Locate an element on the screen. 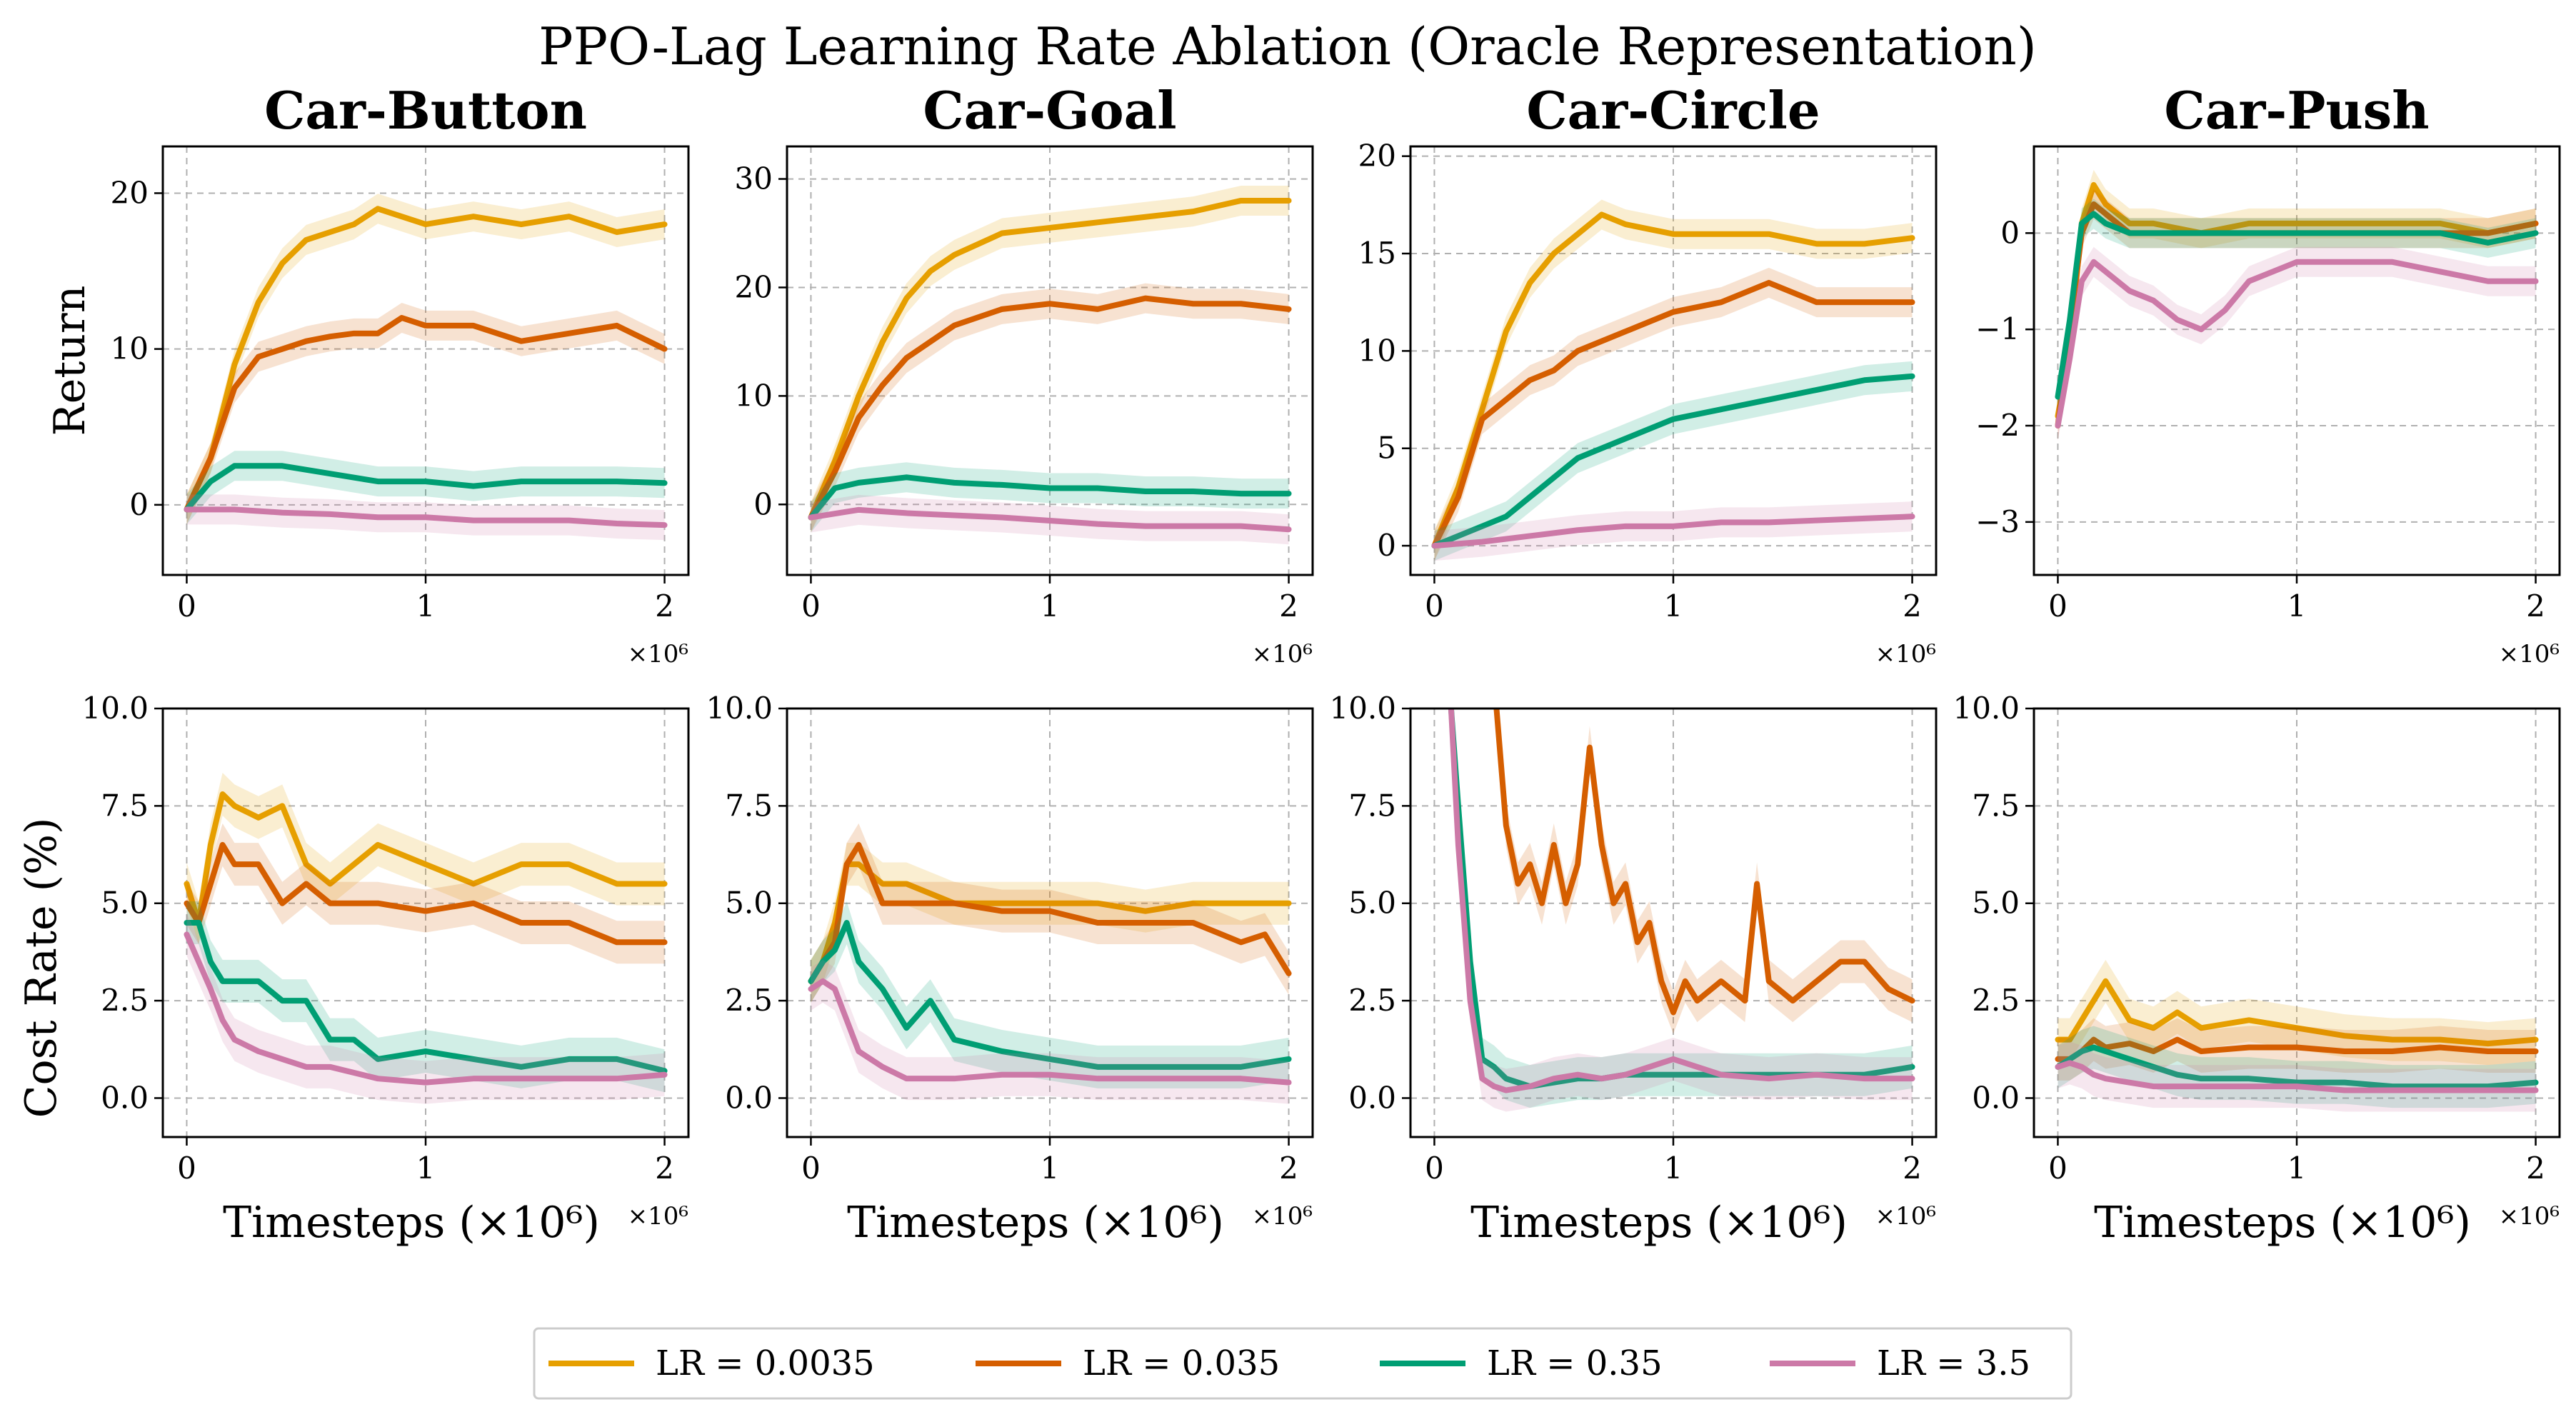 The height and width of the screenshot is (1422, 2576). legend-label: LR = 0.35 is located at coordinates (1575, 1363).